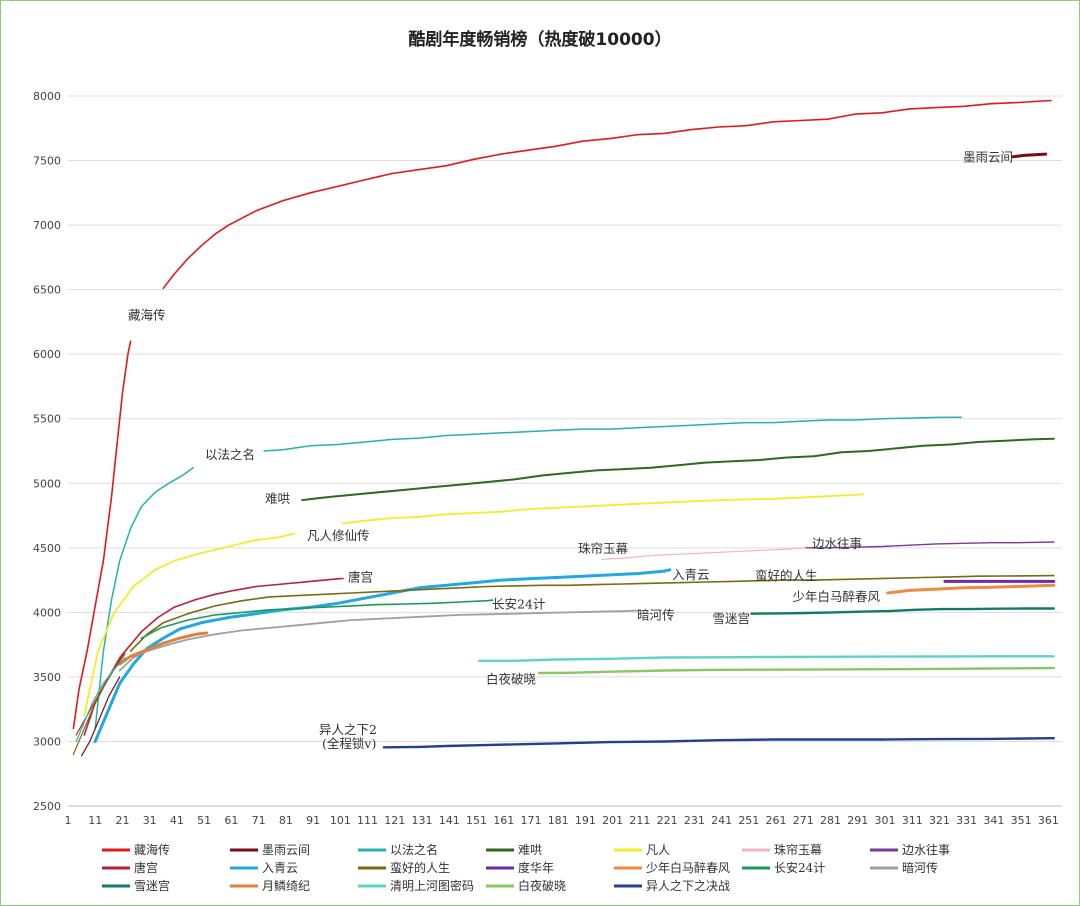 This screenshot has width=1080, height=906. I want to click on x-tick-label: 301, so click(884, 820).